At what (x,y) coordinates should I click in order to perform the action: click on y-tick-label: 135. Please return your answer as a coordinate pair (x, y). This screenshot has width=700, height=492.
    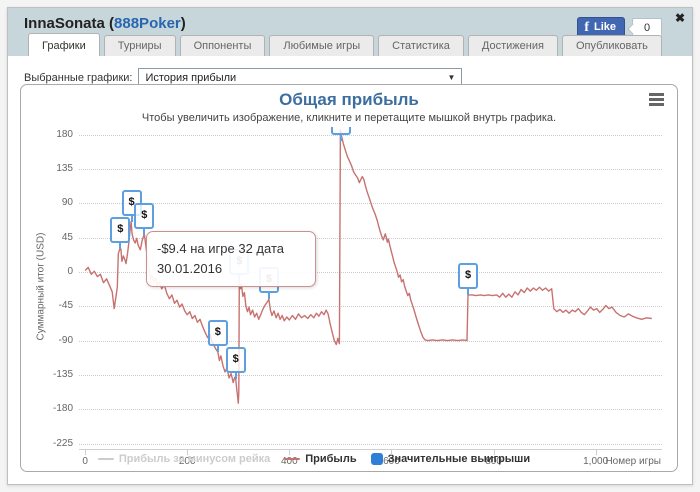
    Looking at the image, I should click on (64, 168).